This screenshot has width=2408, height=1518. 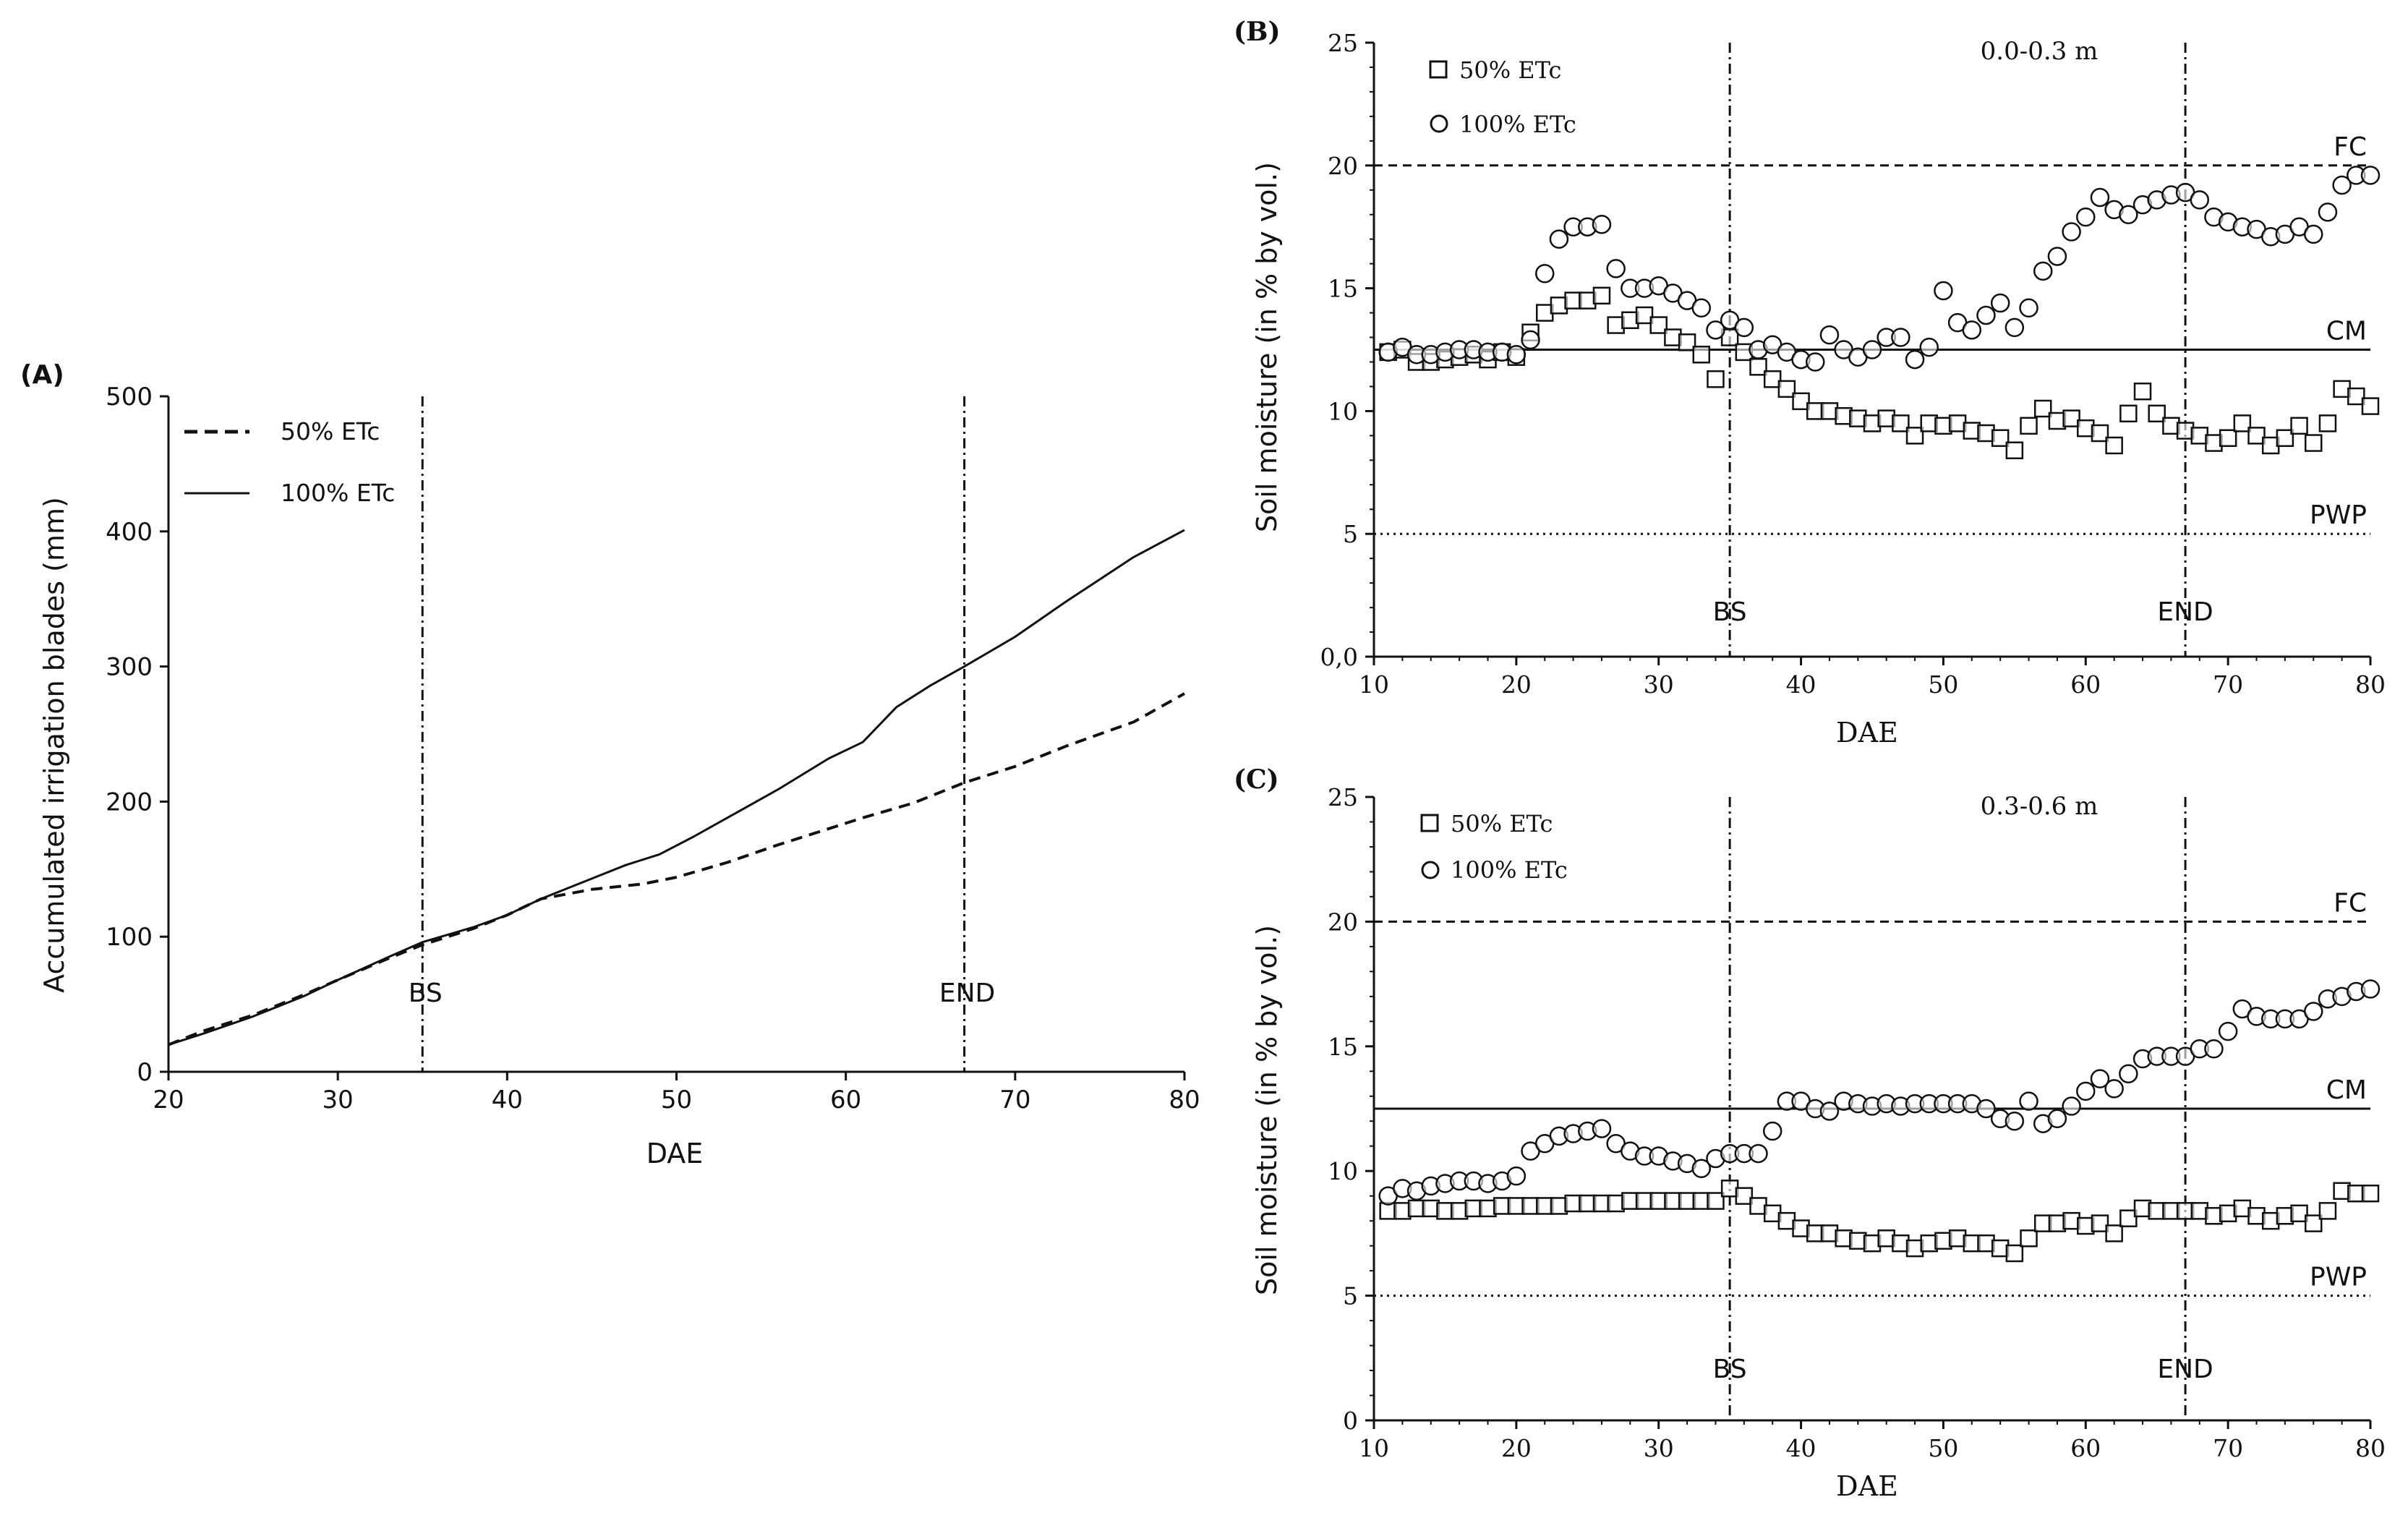 I want to click on panel-b-label: (B), so click(x=1257, y=32).